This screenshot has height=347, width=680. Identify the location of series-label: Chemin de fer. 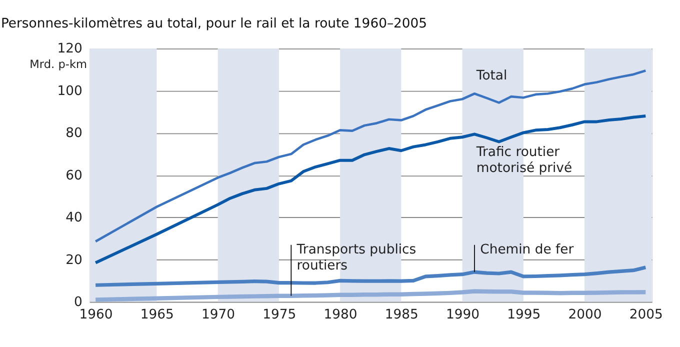
(527, 250).